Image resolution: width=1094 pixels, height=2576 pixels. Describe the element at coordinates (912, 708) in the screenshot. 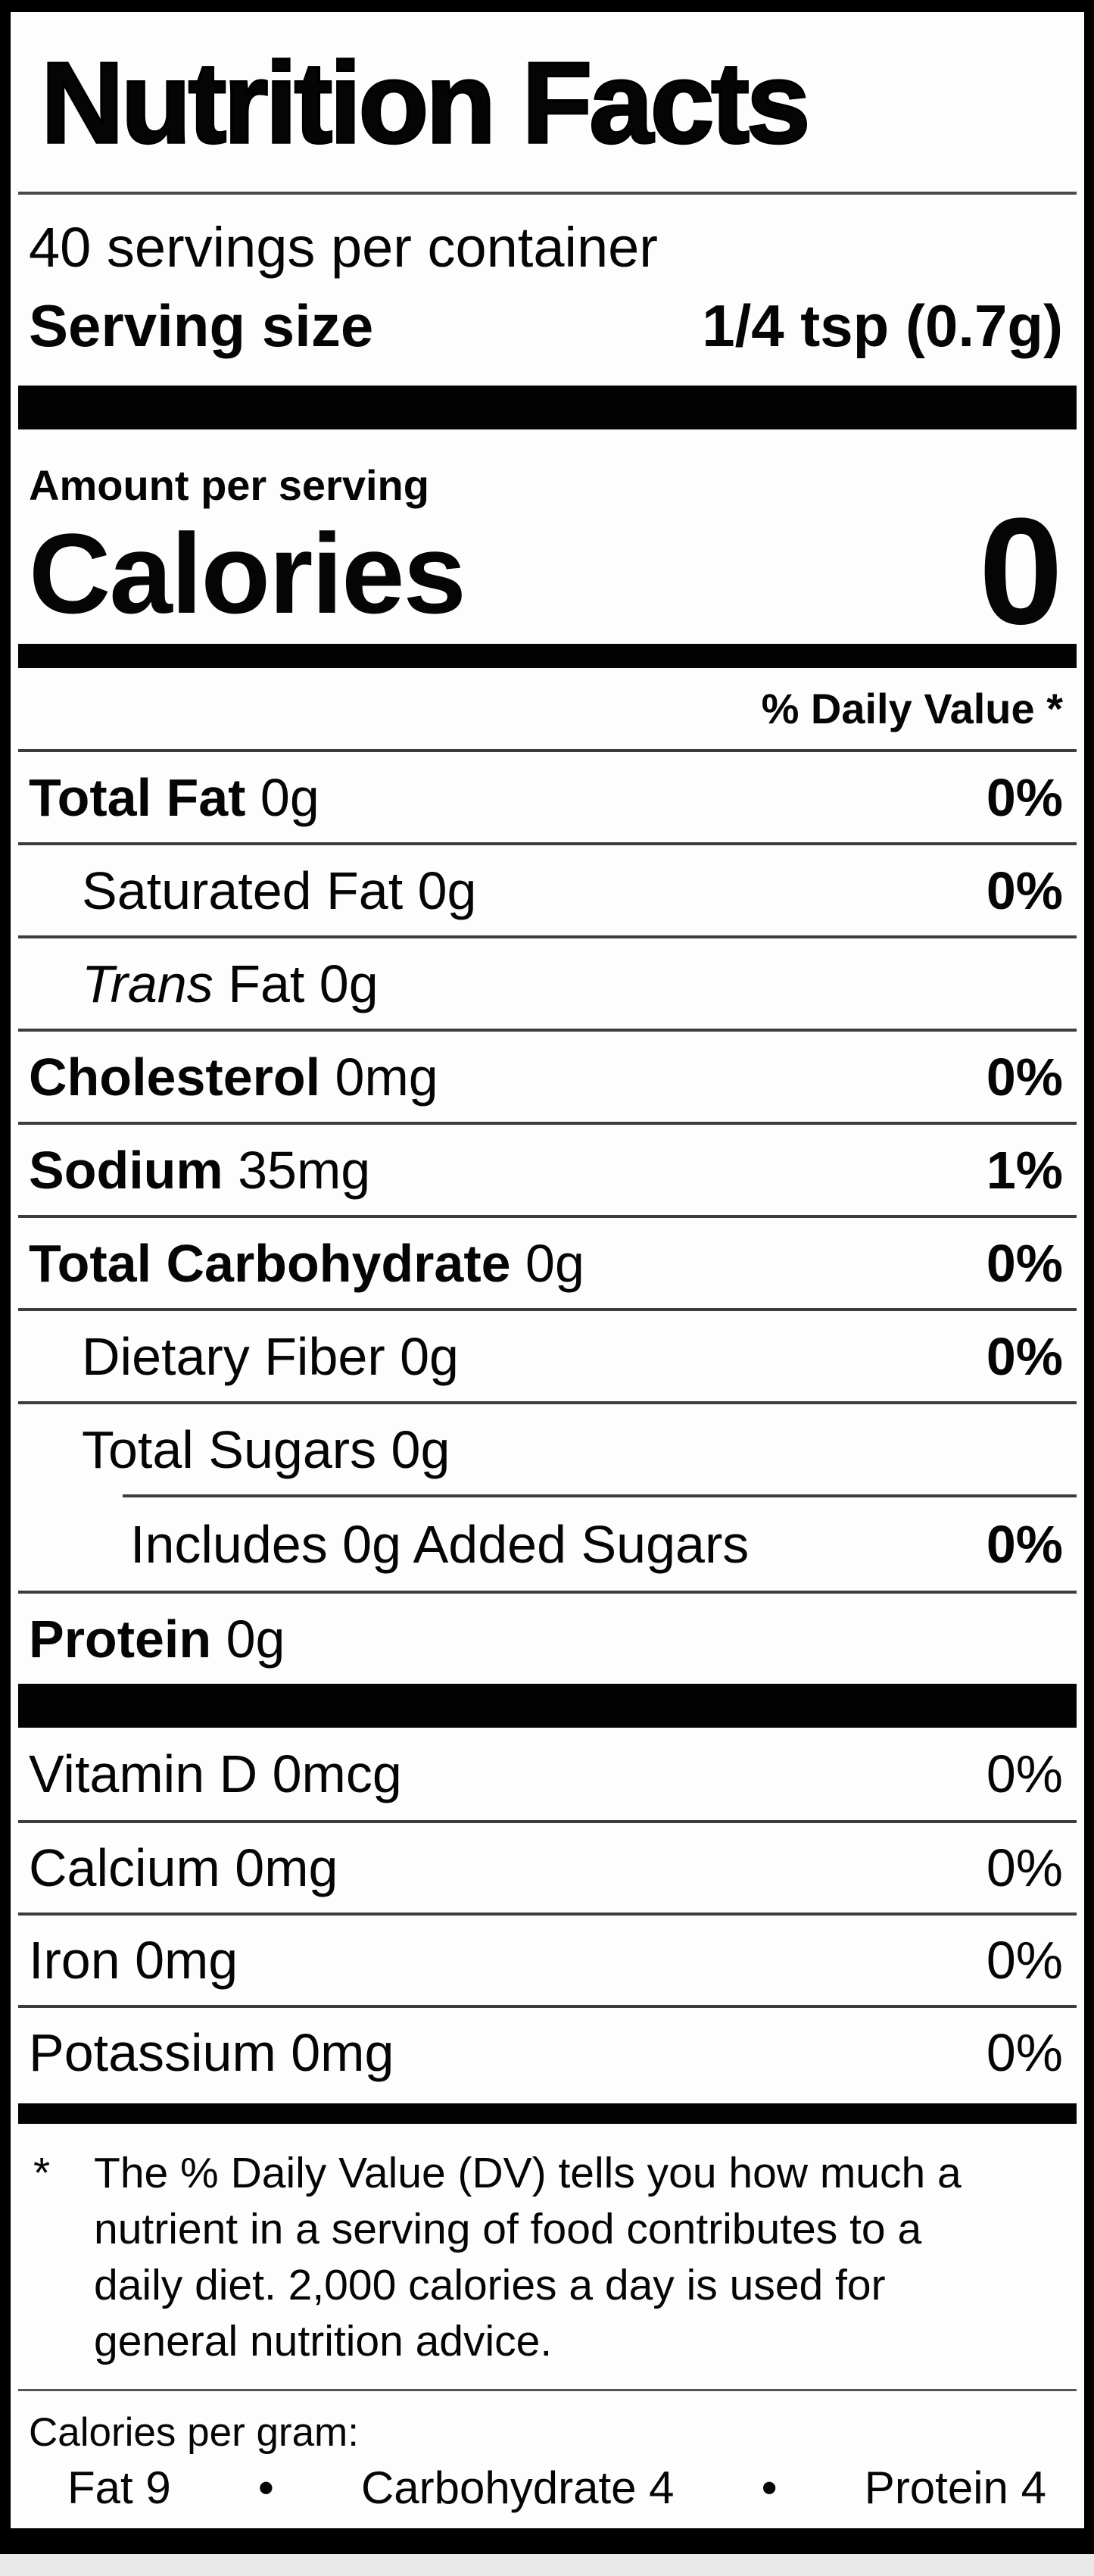

I see `daily-value-header: % Daily Value *` at that location.